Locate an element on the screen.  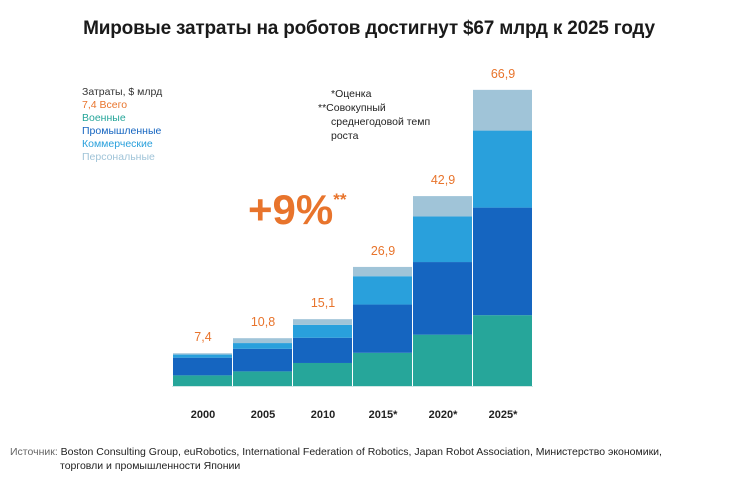
note-estimate: *Оценка is located at coordinates (351, 94).